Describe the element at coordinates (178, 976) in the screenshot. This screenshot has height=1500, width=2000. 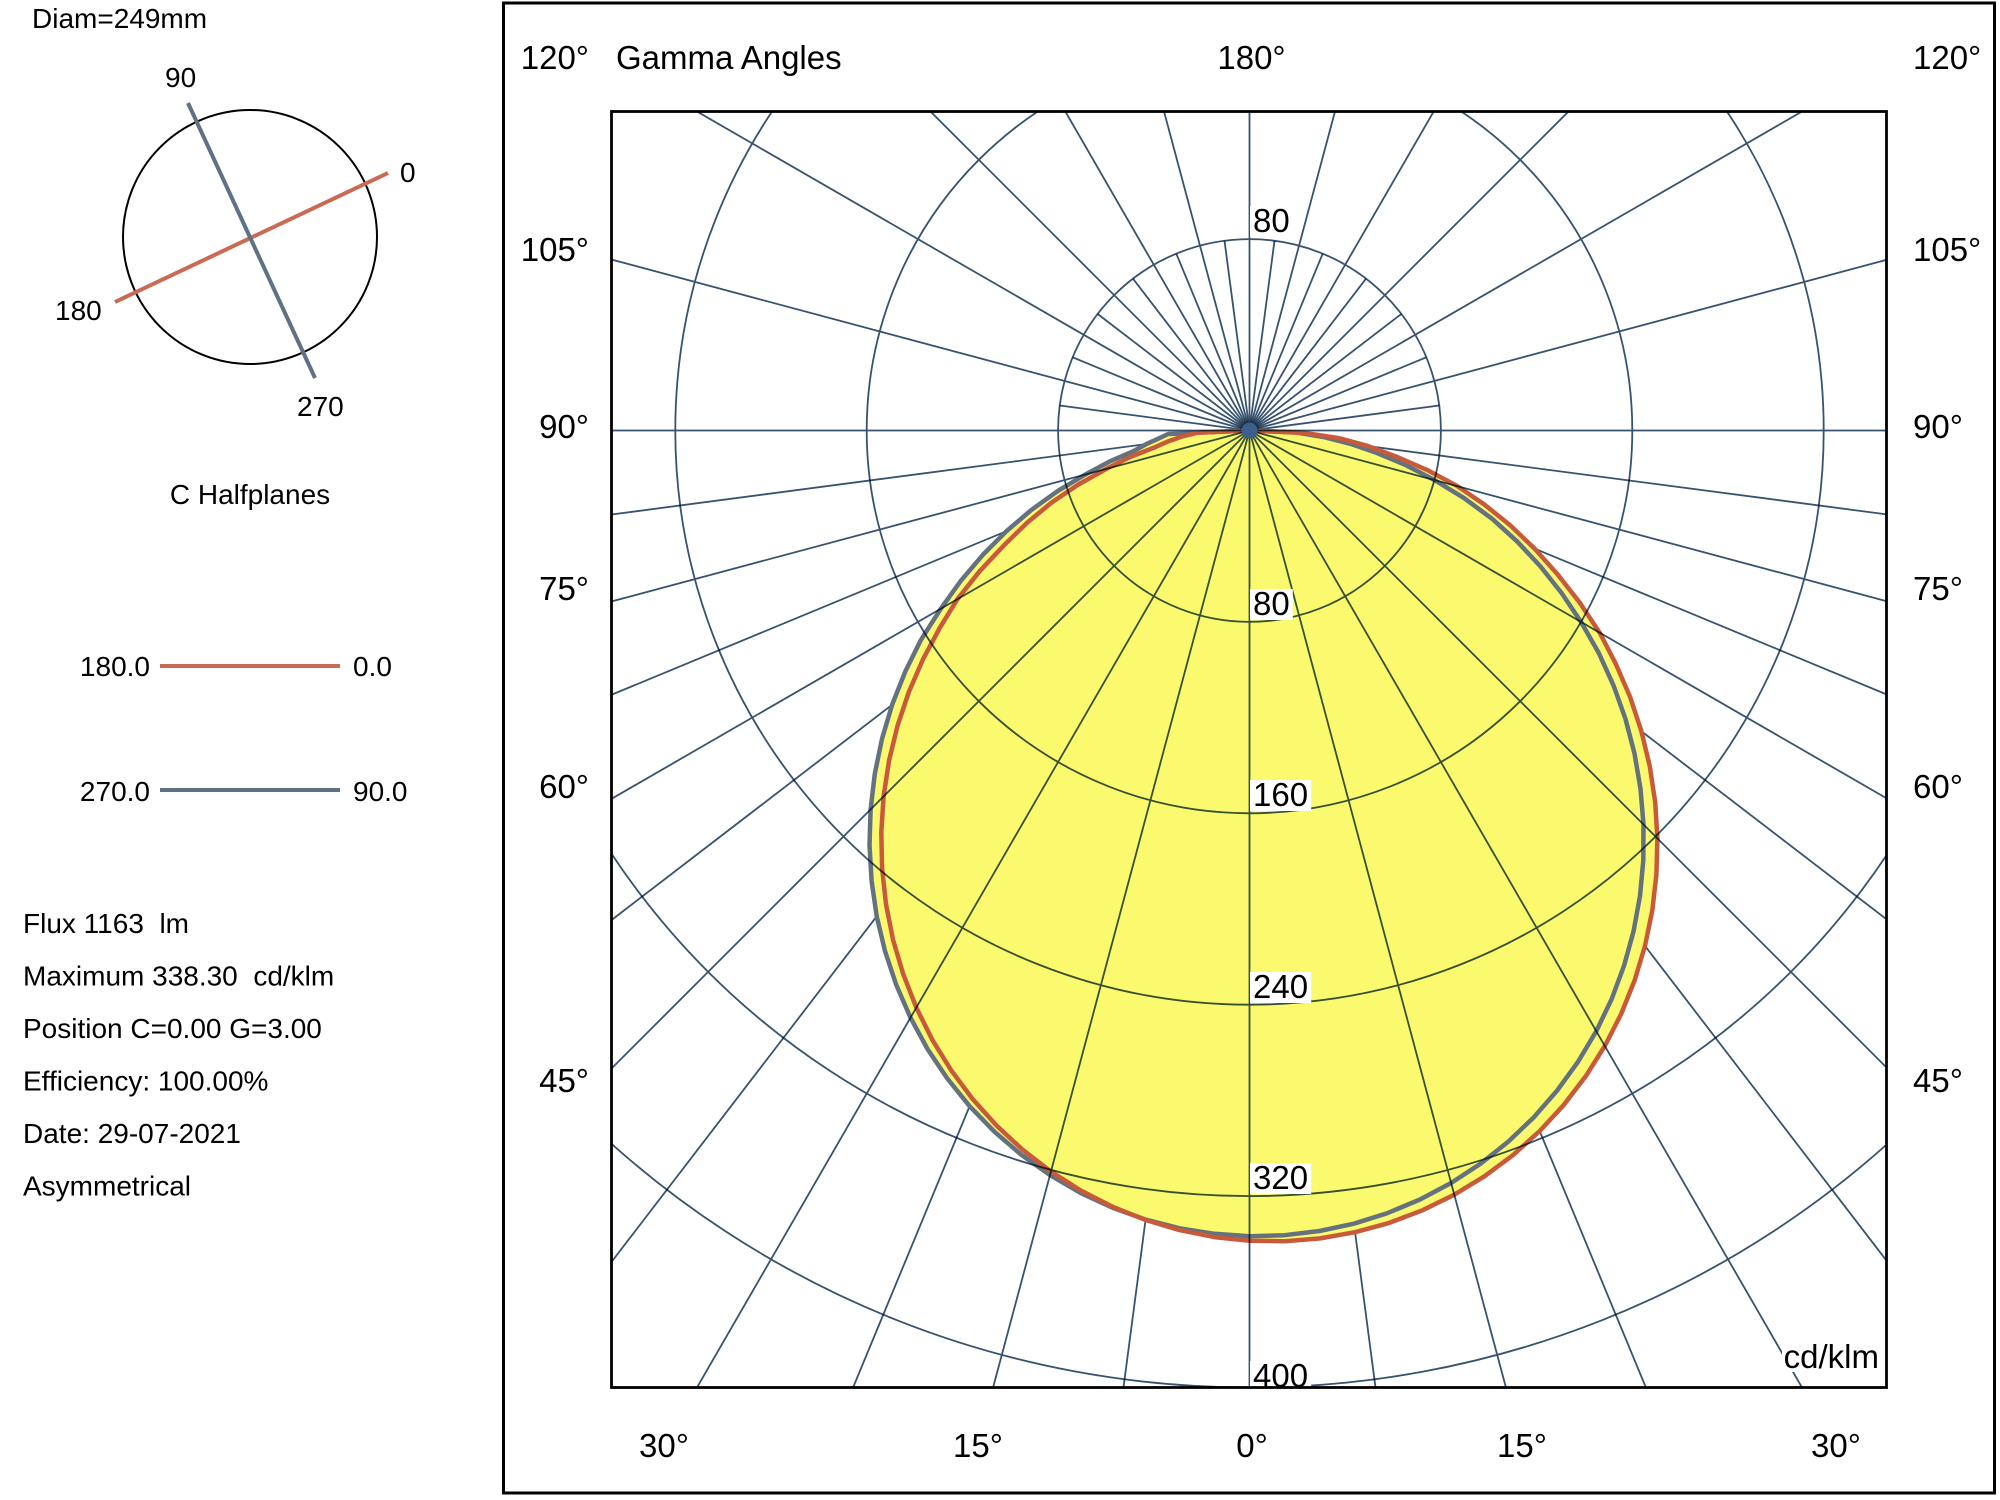
I see `svg-text: Maximum 338.30 cd/klm` at that location.